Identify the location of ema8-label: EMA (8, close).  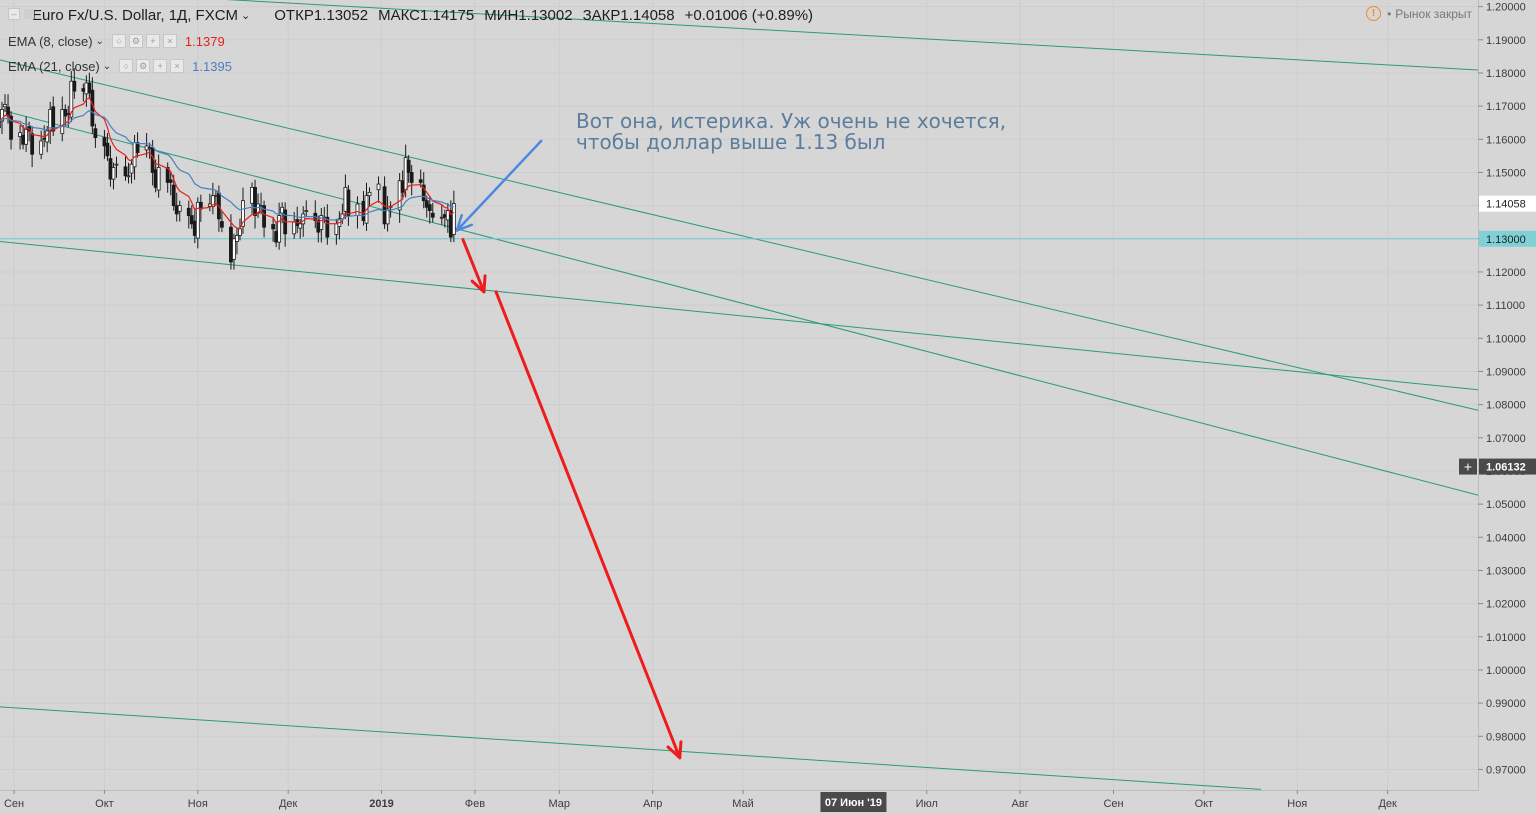
(50, 41).